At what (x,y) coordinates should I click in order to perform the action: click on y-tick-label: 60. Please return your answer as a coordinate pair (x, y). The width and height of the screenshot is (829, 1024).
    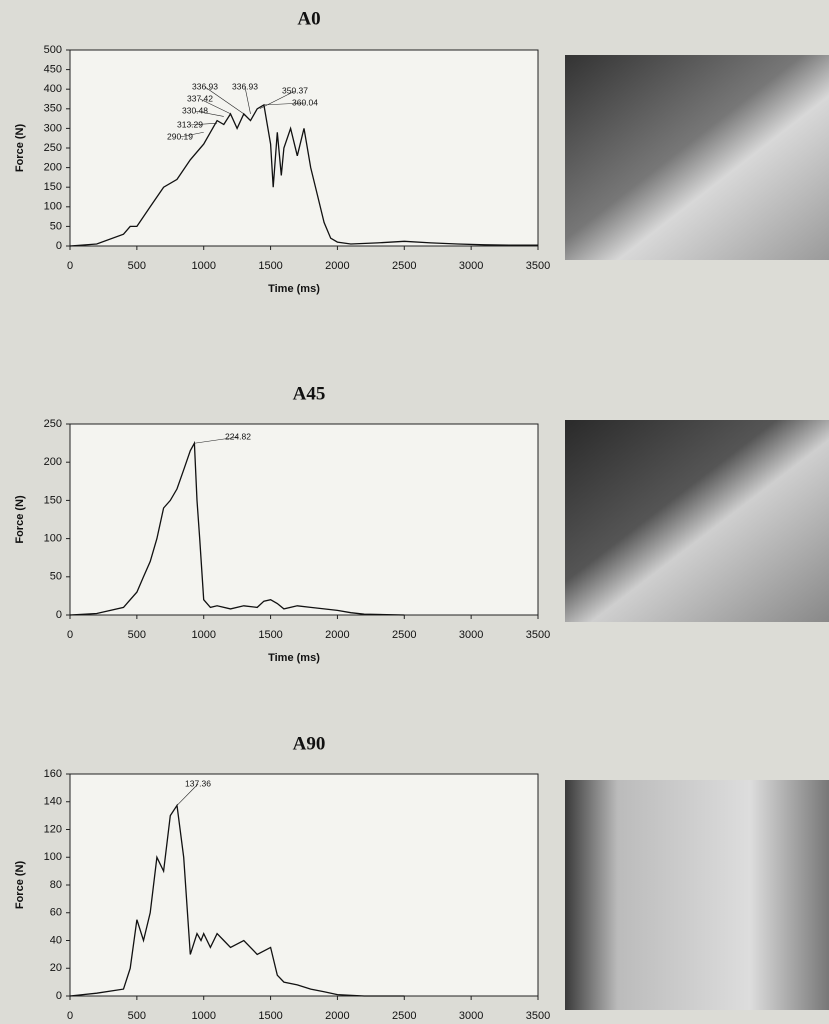
    Looking at the image, I should click on (56, 913).